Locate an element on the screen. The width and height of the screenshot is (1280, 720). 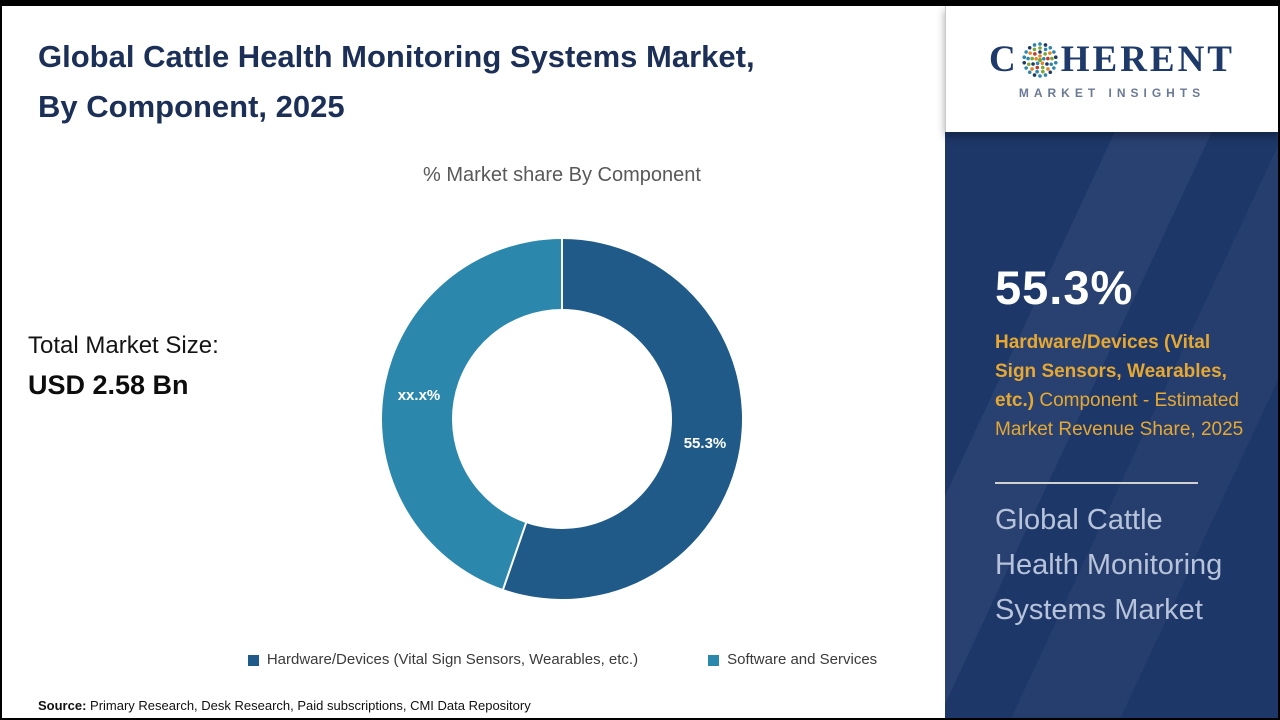
brand-logo-subtitle: MARKET INSIGHTS is located at coordinates (1112, 93).